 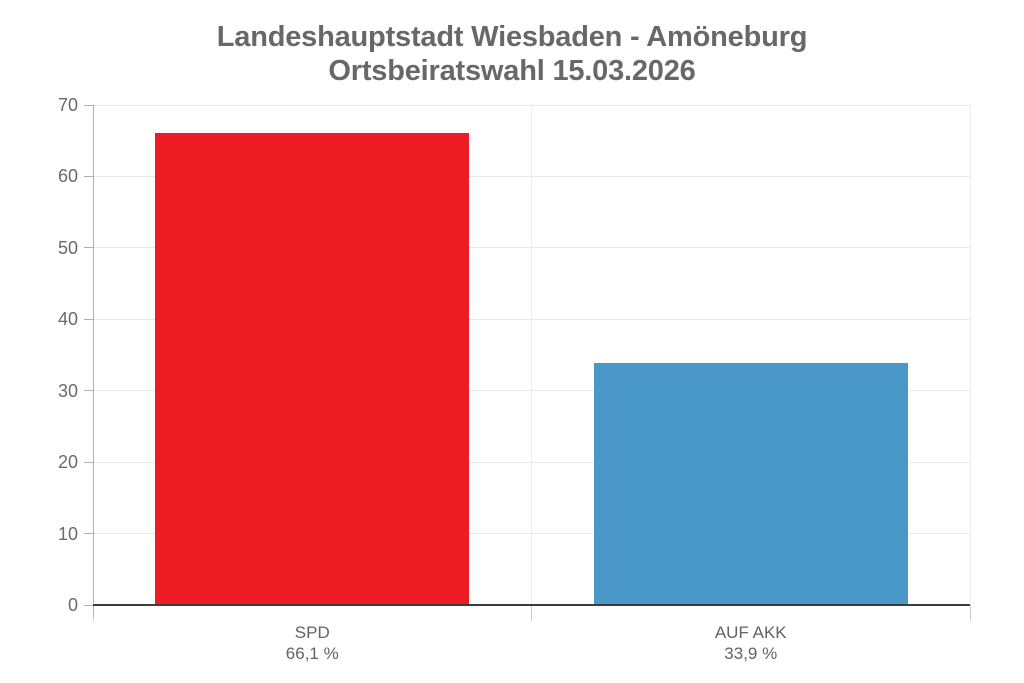 What do you see at coordinates (67, 390) in the screenshot?
I see `y-tick-label: 30` at bounding box center [67, 390].